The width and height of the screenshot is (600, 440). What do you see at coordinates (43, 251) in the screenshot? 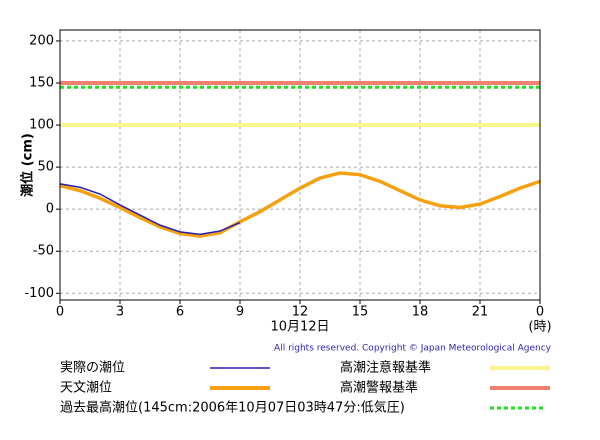
I see `y-tick-label: -50` at bounding box center [43, 251].